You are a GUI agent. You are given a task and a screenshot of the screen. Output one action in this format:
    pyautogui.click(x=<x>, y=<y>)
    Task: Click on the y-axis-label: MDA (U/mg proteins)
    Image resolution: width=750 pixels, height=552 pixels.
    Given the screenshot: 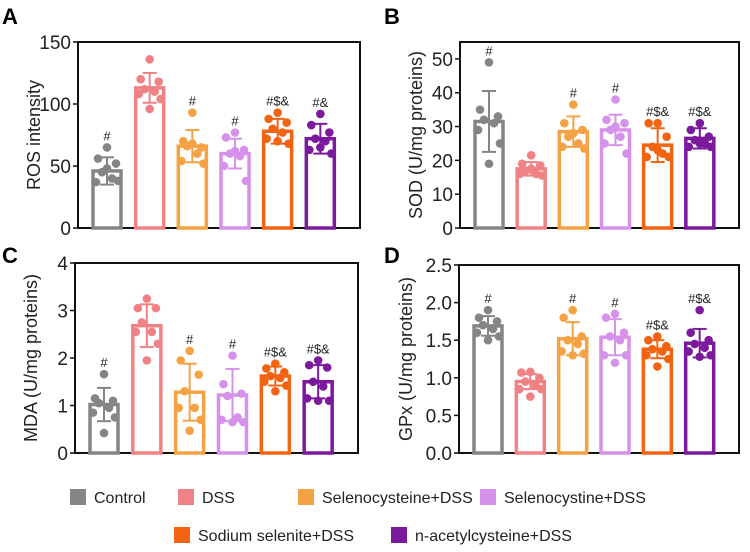 What is the action you would take?
    pyautogui.click(x=31, y=358)
    